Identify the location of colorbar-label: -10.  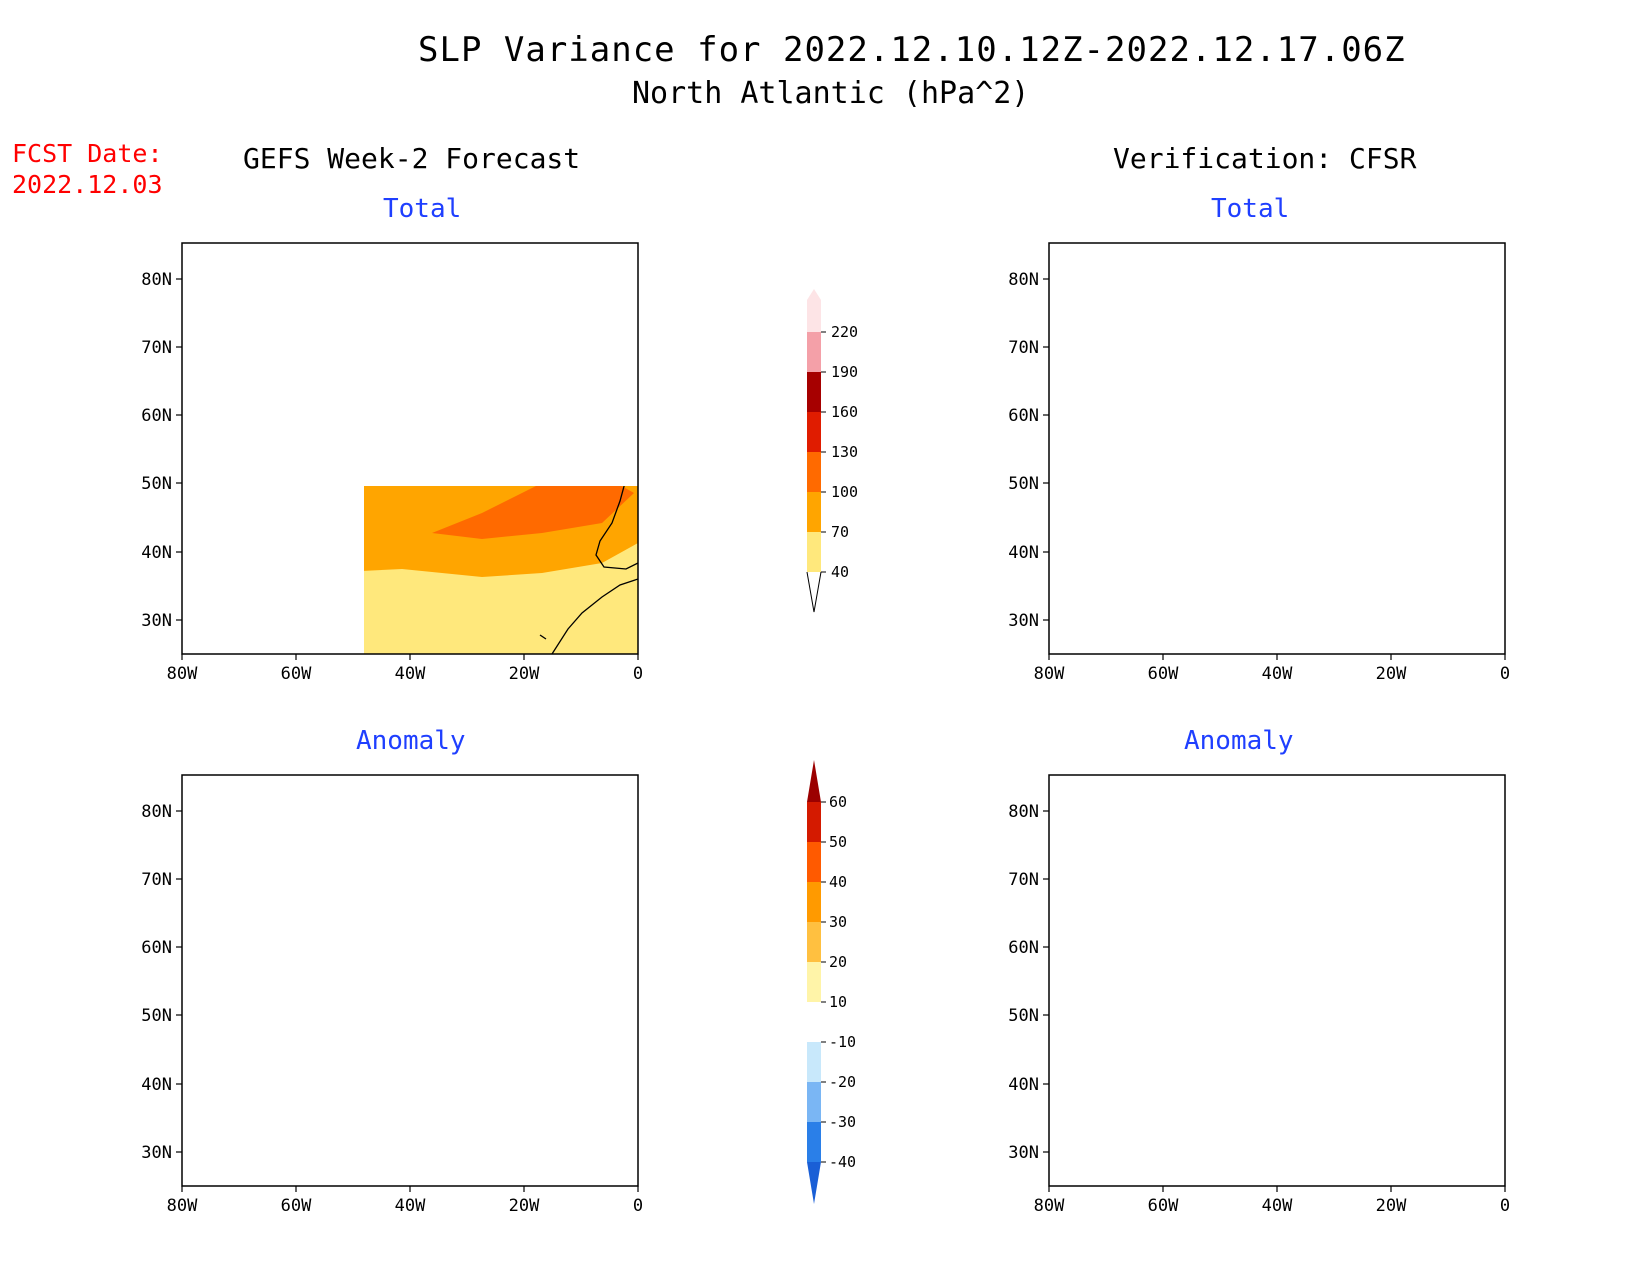
(842, 1042).